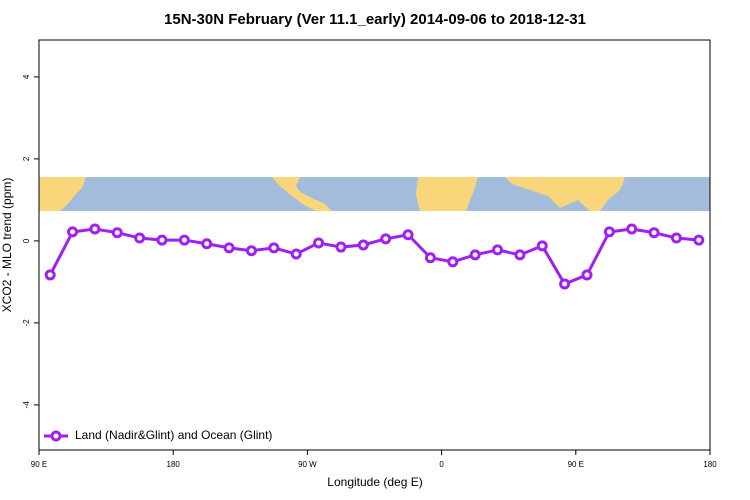 Image resolution: width=750 pixels, height=500 pixels. I want to click on legend-label: Land (Nadir&Glint) and Ocean (Glint), so click(173, 435).